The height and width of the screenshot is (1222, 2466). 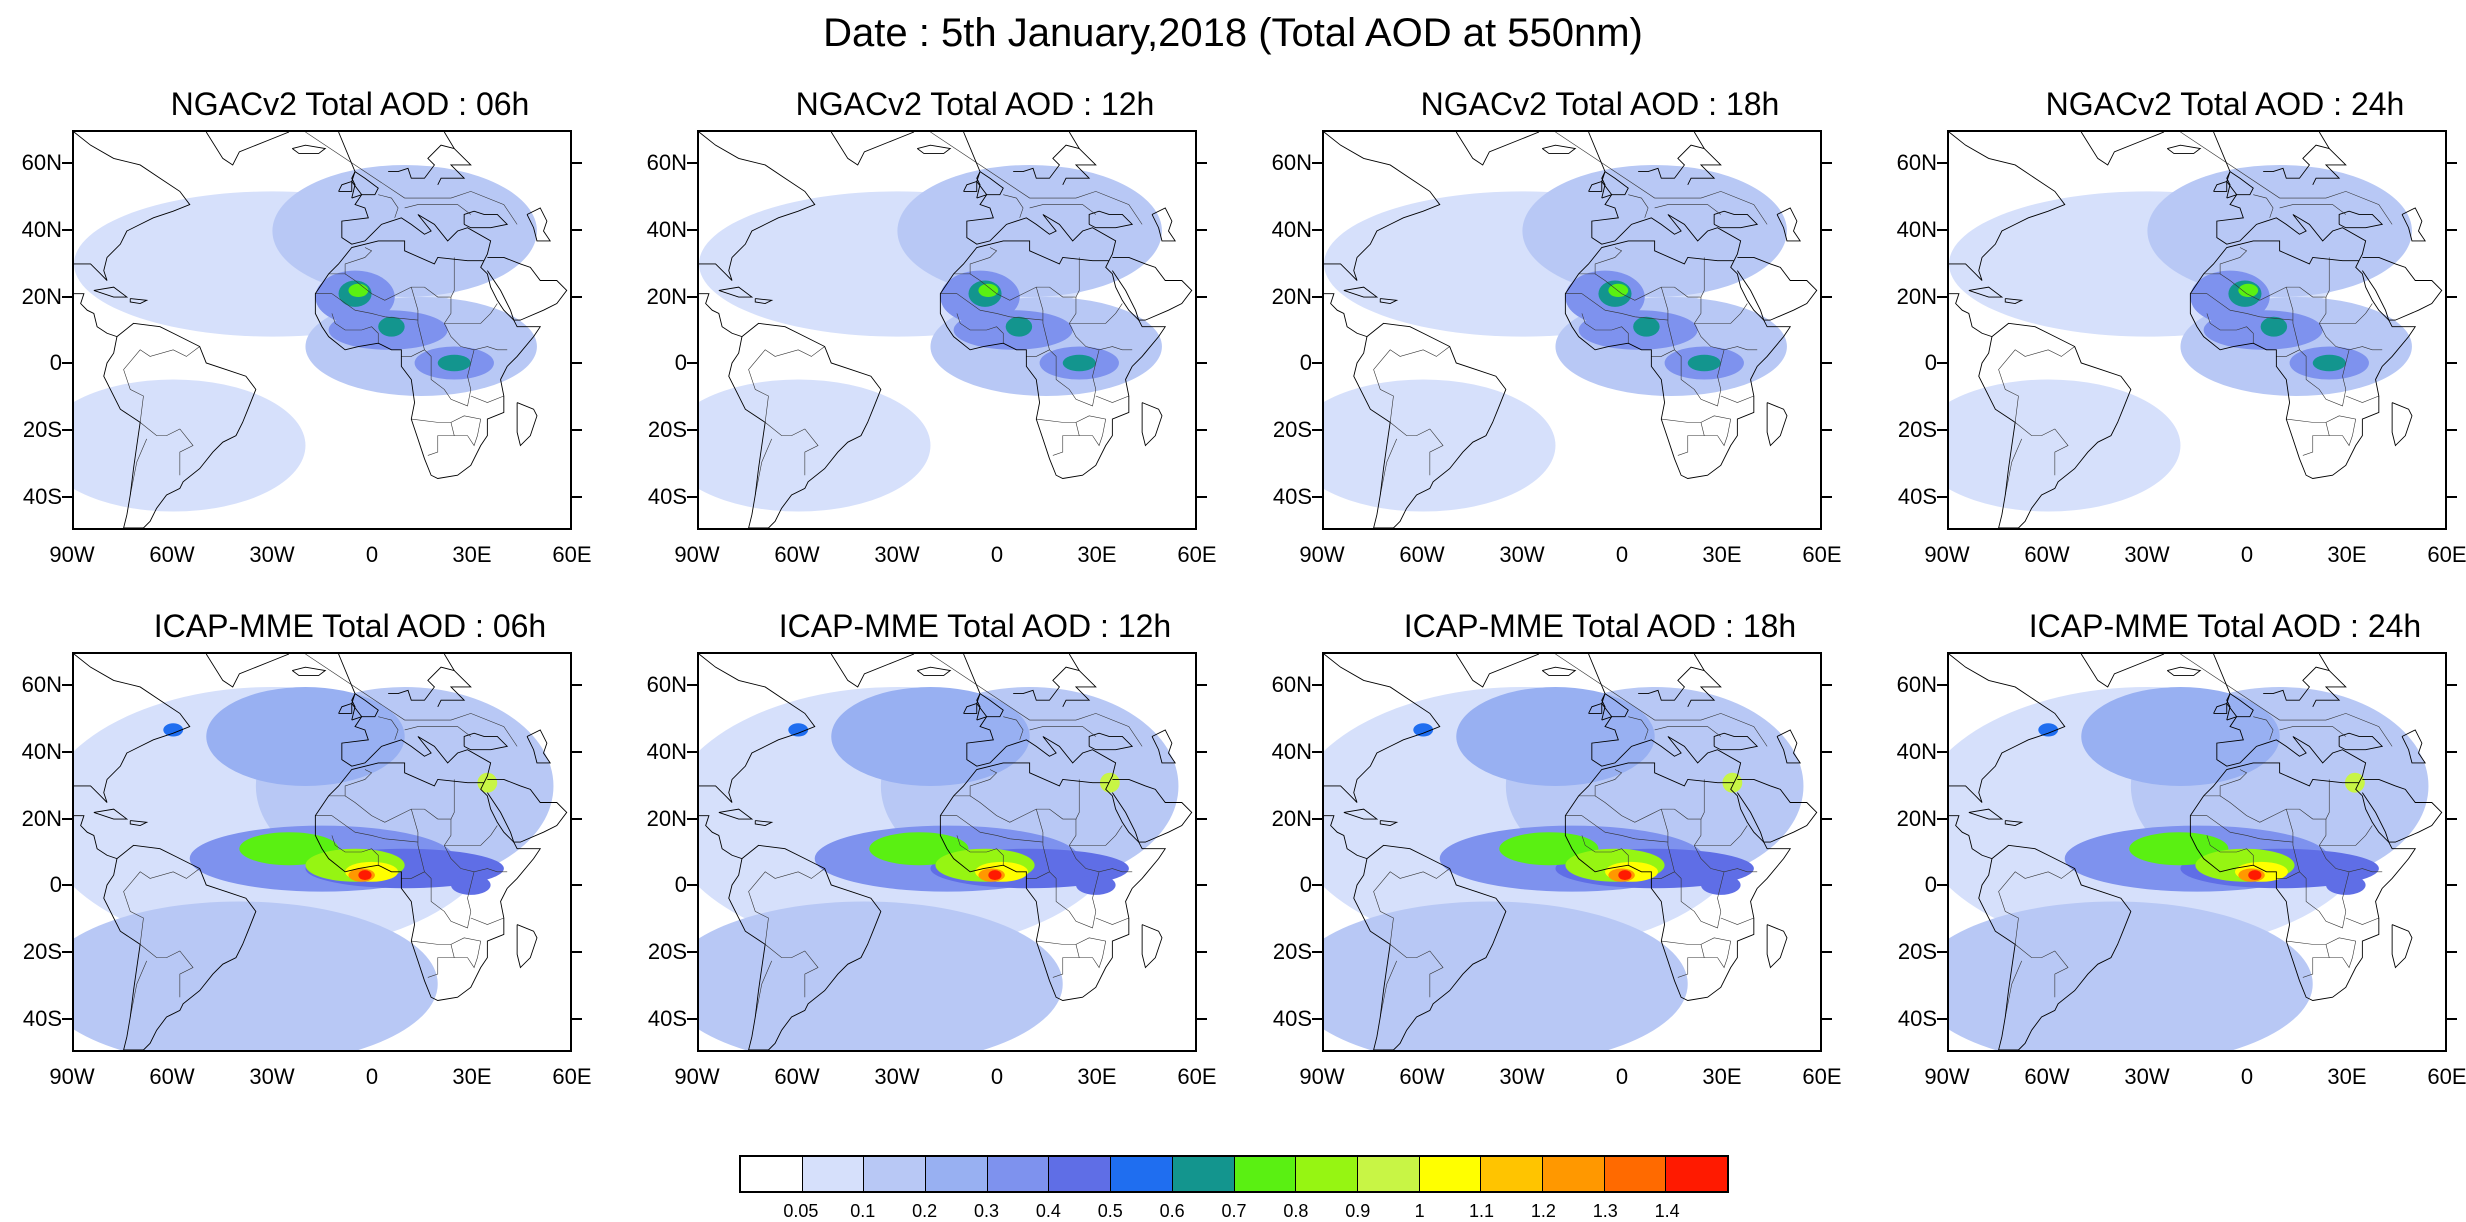 I want to click on lat-tick-label: 40N, so click(x=1916, y=229).